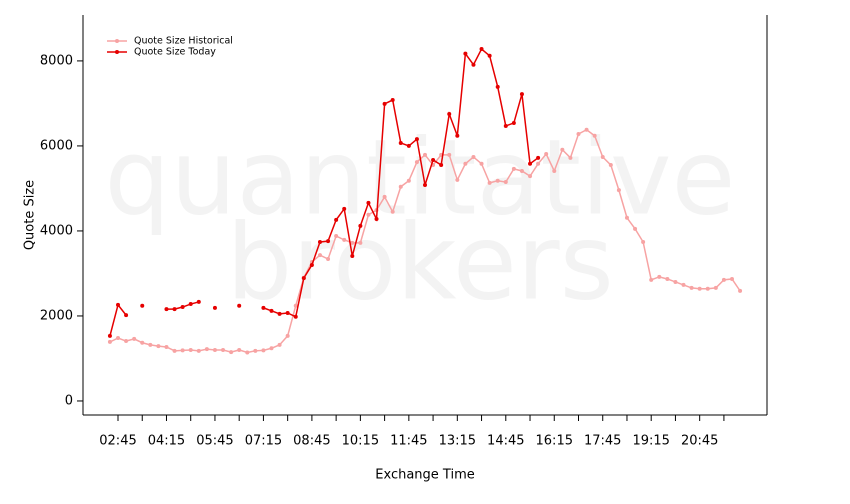 This screenshot has height=504, width=850. I want to click on legend-label: Quote Size Historical, so click(183, 41).